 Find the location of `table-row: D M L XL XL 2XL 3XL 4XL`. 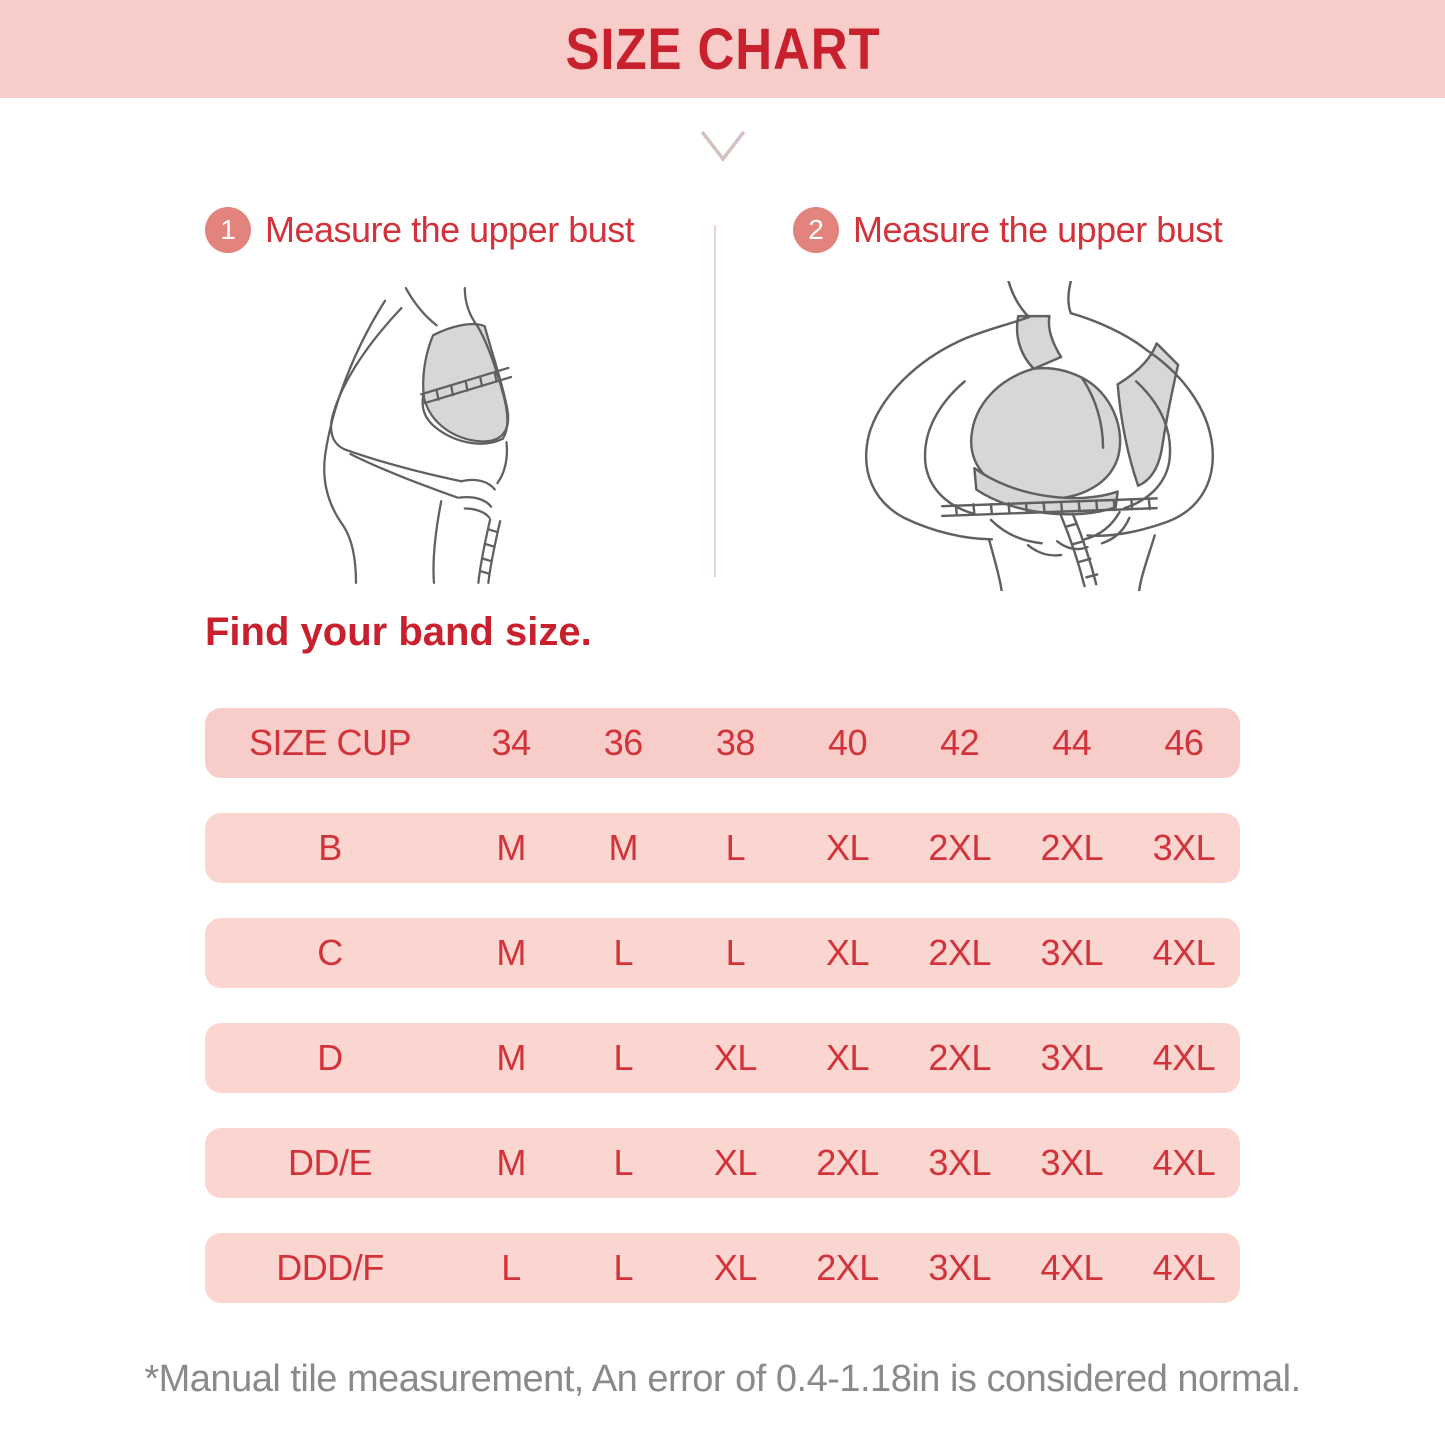

table-row: D M L XL XL 2XL 3XL 4XL is located at coordinates (722, 1058).